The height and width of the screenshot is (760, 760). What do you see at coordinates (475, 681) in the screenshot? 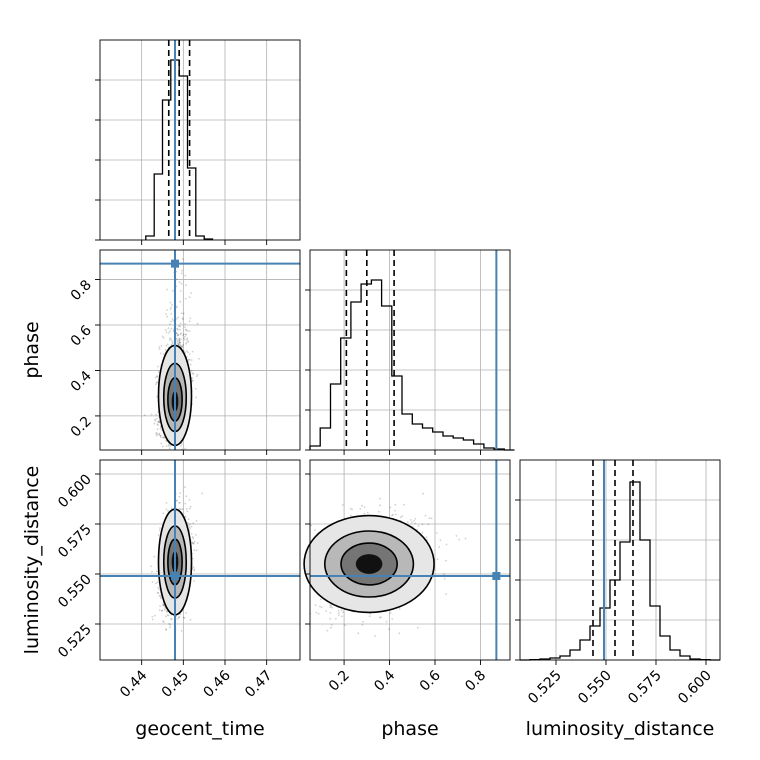
I see `x-tick-label-phase: 0.8` at bounding box center [475, 681].